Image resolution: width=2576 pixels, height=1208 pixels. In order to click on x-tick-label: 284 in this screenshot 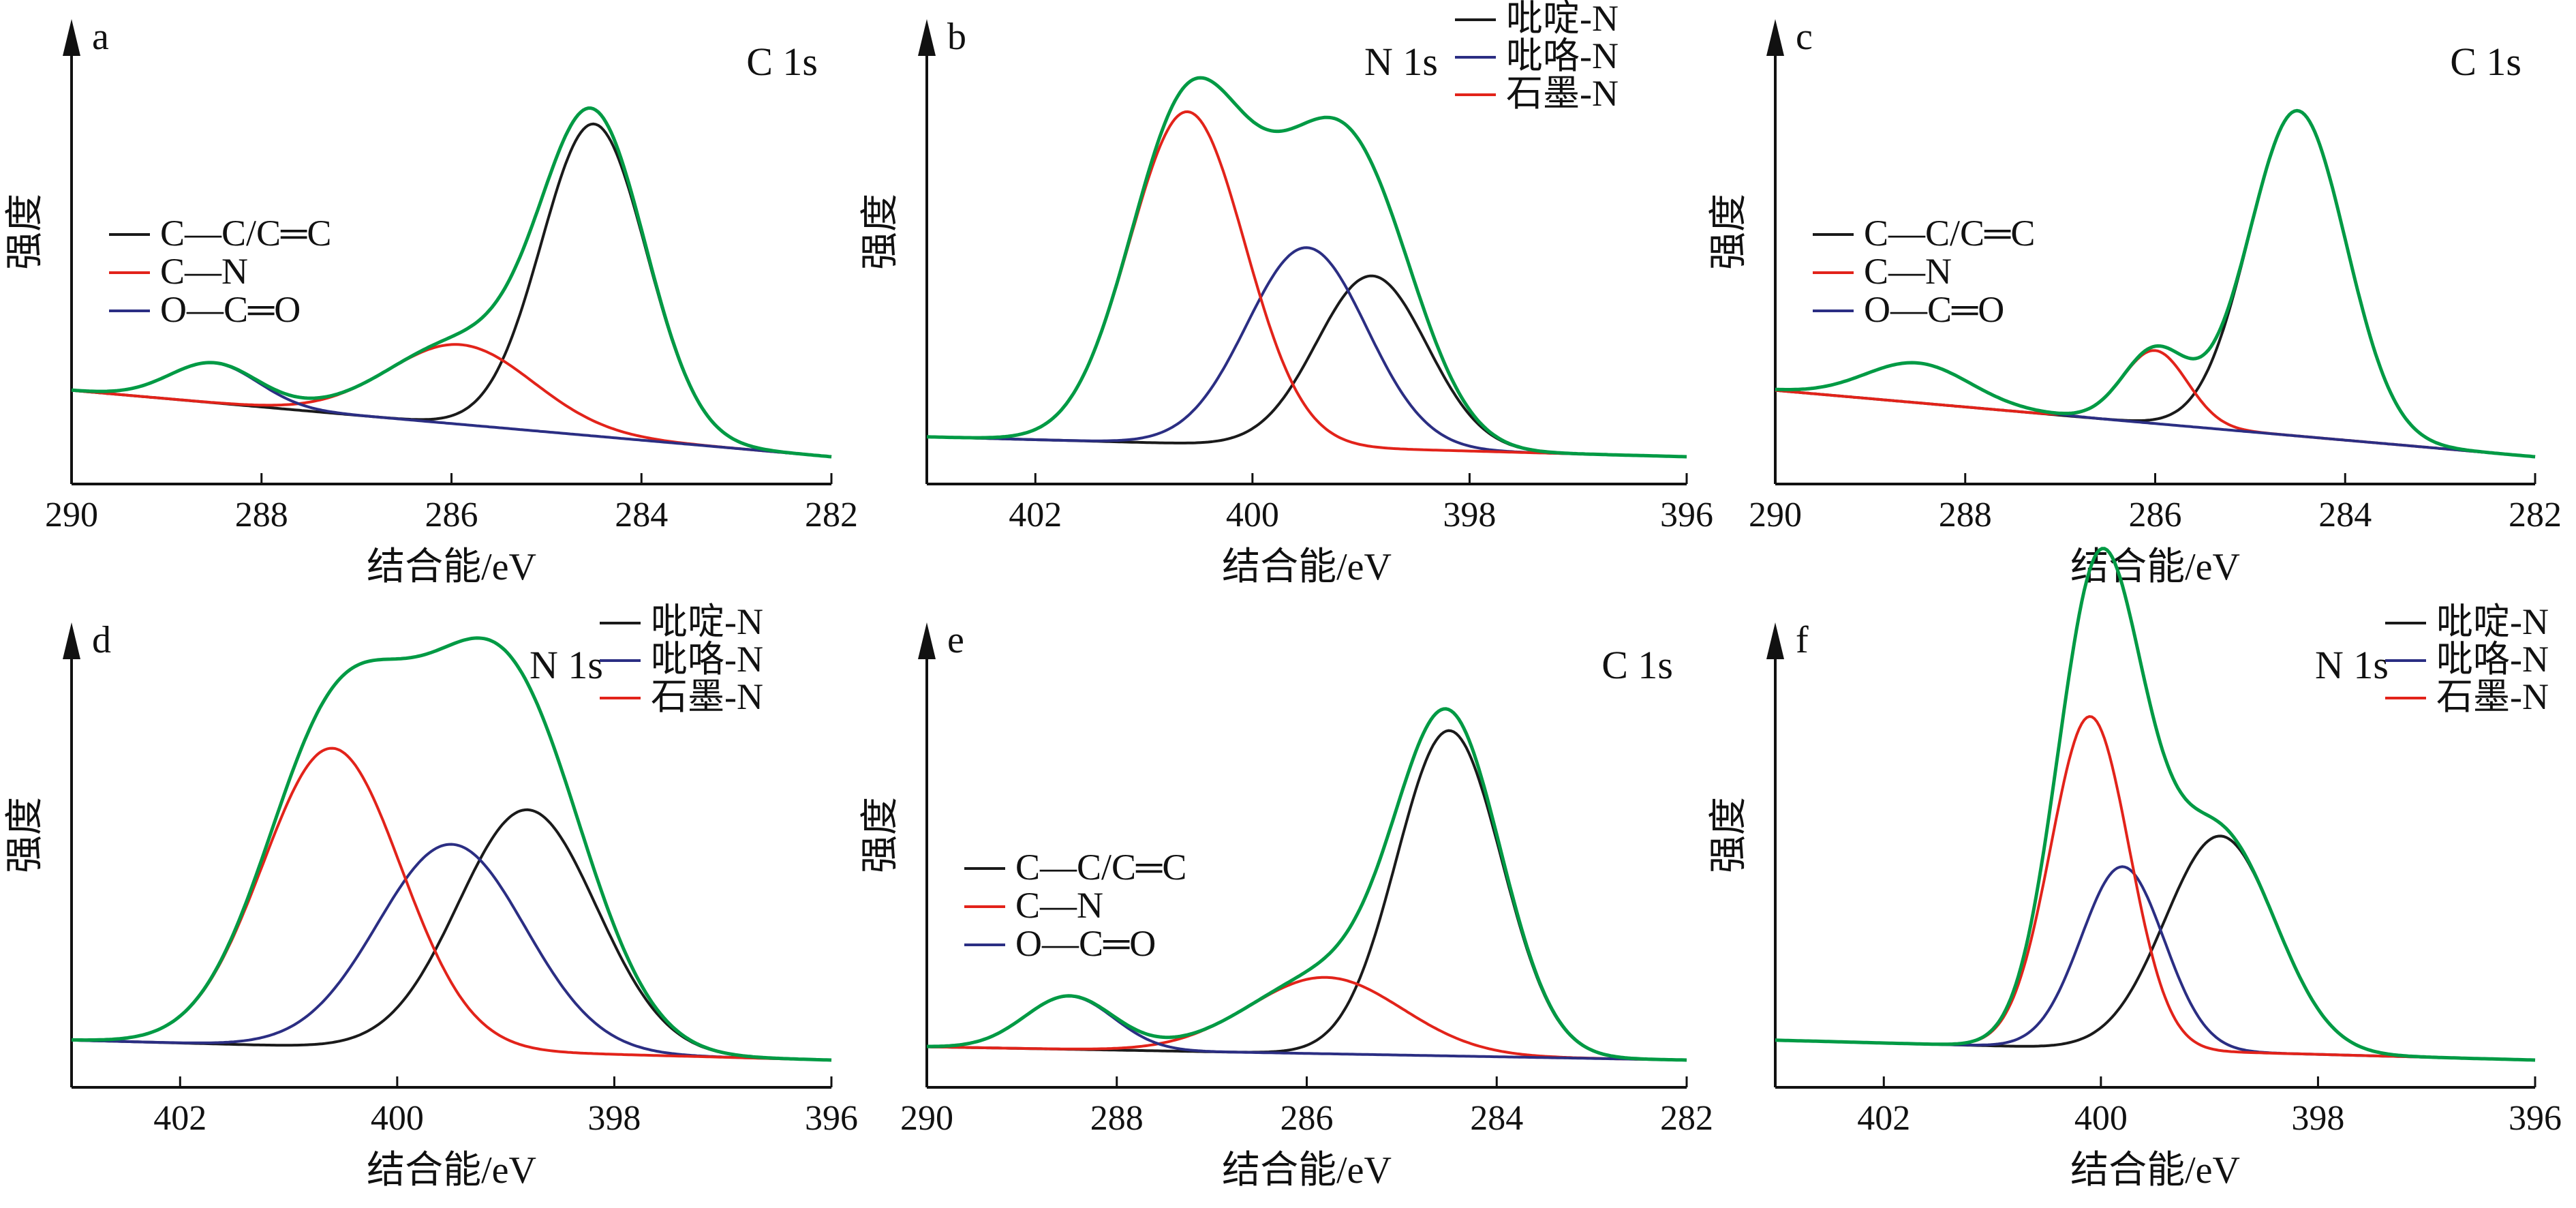, I will do `click(2345, 515)`.